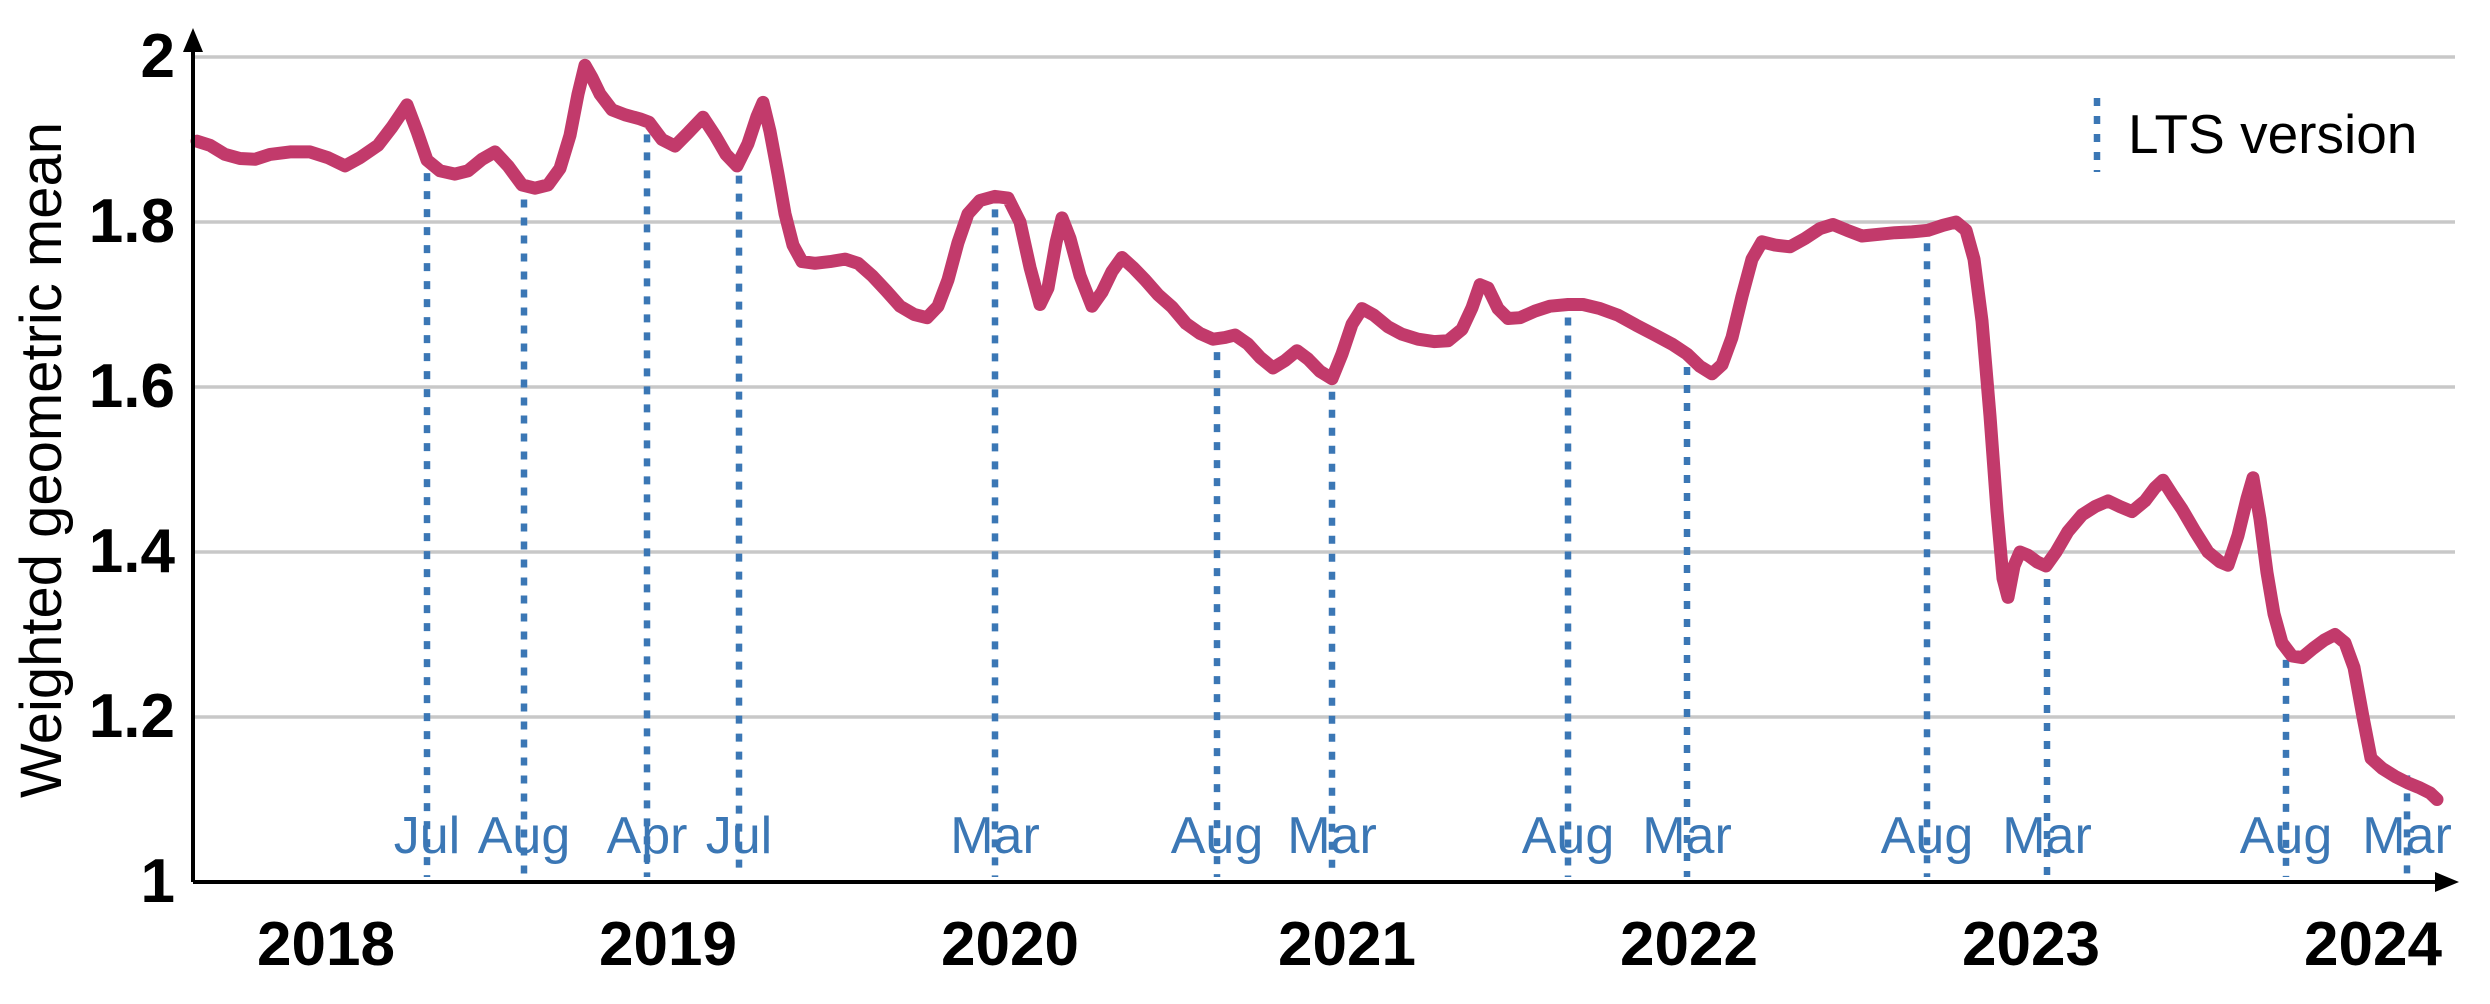 The image size is (2490, 1004). I want to click on lts-month-label-mar-10: Mar, so click(2047, 836).